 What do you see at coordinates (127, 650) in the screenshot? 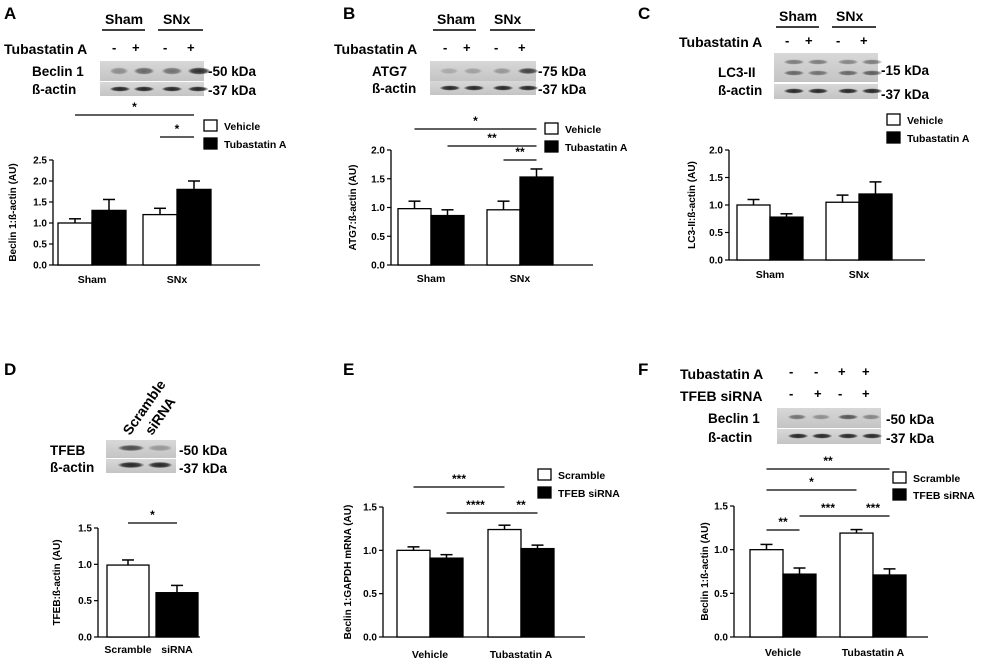
I see `x-category-label: Scramble` at bounding box center [127, 650].